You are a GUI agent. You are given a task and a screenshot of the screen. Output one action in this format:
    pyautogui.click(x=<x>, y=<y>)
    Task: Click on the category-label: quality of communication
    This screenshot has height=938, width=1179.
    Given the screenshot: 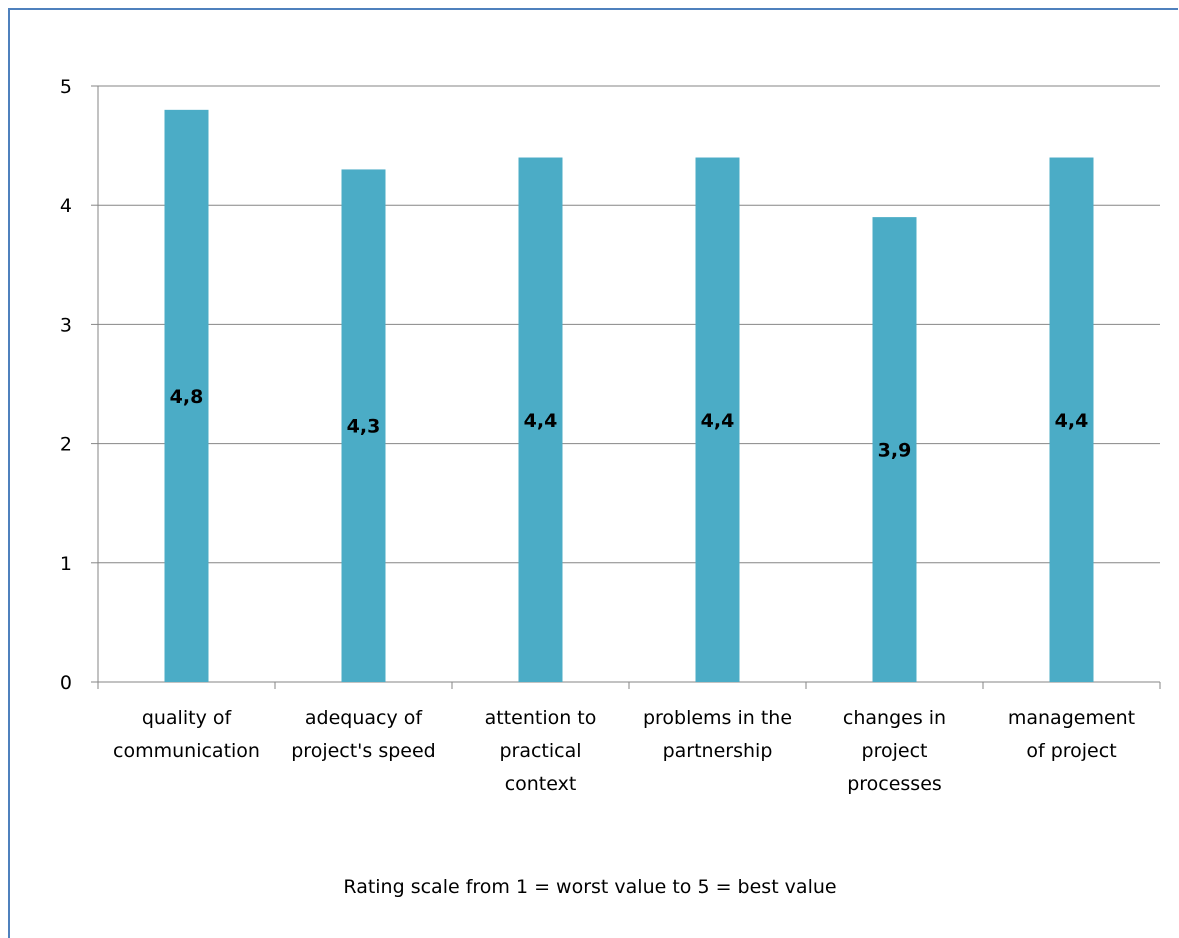 What is the action you would take?
    pyautogui.click(x=186, y=734)
    